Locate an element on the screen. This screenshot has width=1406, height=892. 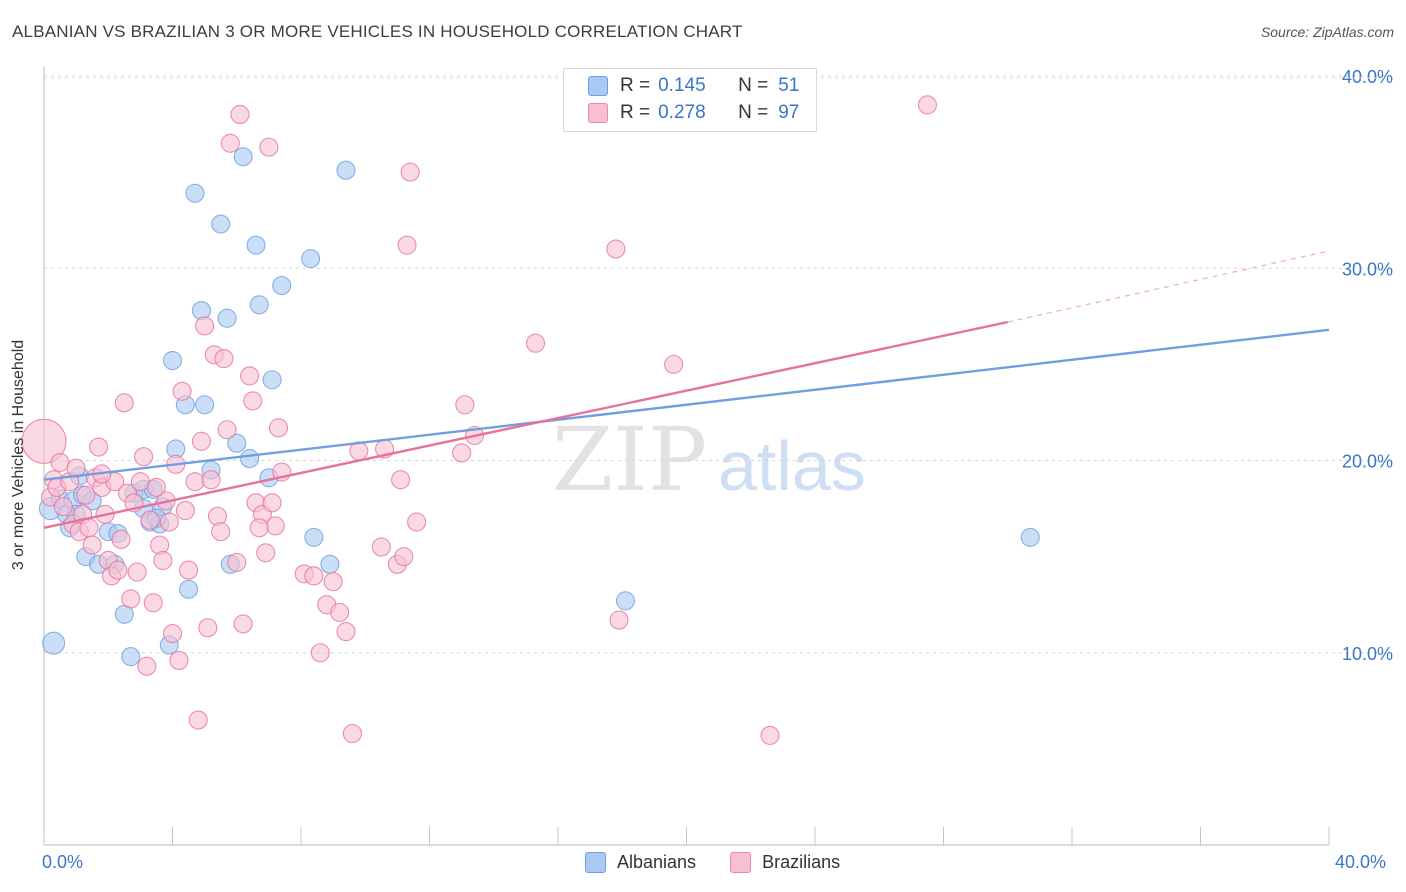
brazilians-swatch is located at coordinates (598, 113).